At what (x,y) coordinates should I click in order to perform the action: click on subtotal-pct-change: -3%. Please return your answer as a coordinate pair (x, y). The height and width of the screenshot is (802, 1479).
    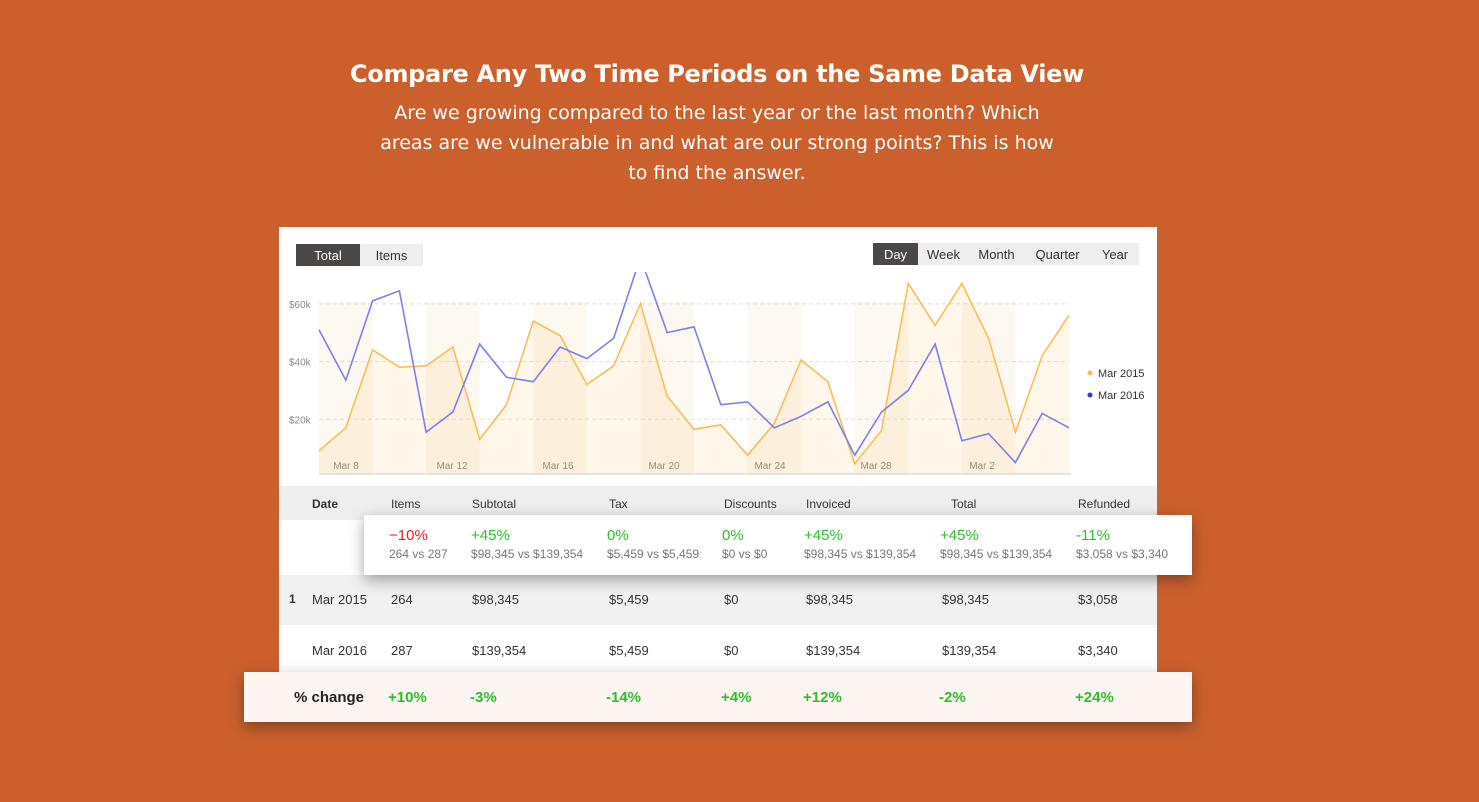
    Looking at the image, I should click on (483, 697).